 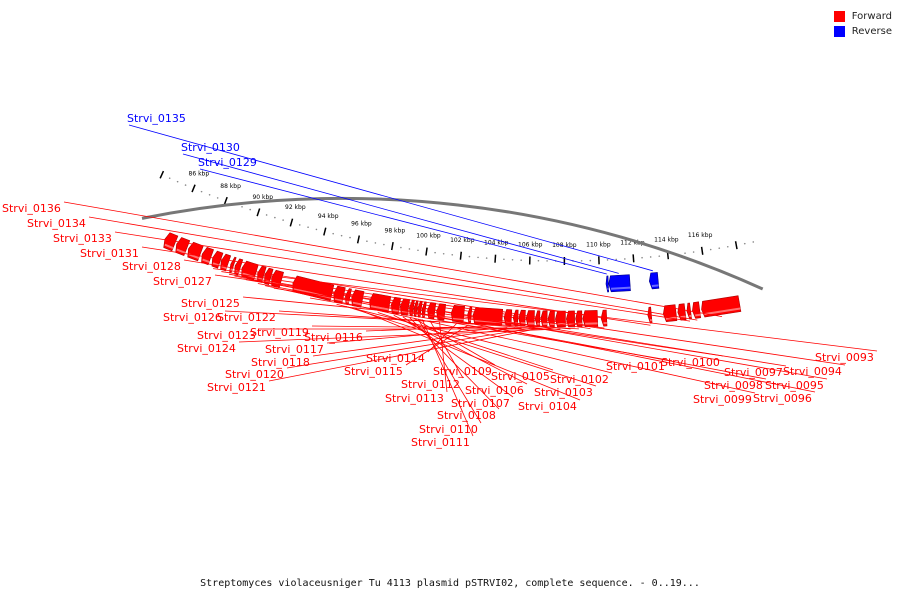 I want to click on tick-label: 86 kbp, so click(x=199, y=173).